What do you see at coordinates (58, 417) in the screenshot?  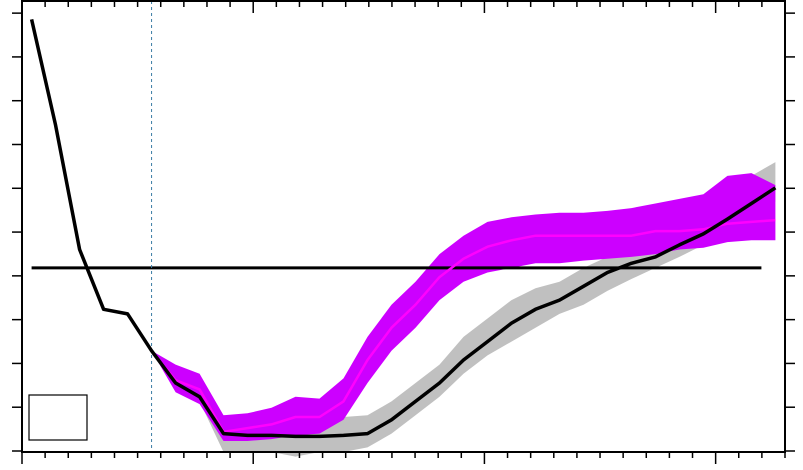 I see `legend-box` at bounding box center [58, 417].